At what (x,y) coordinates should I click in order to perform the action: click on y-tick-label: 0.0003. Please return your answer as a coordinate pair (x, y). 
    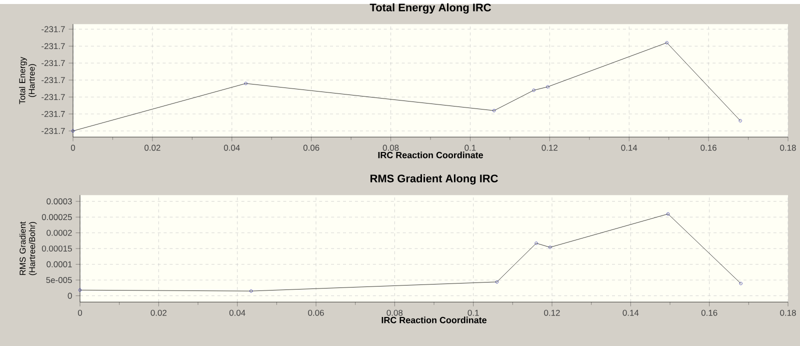
    Looking at the image, I should click on (59, 201).